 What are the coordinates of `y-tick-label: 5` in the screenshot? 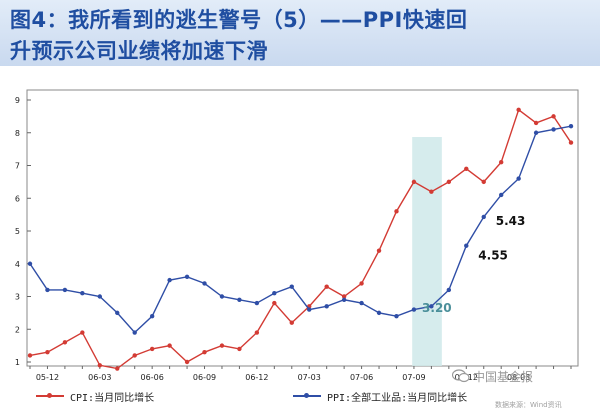 It's located at (17, 231).